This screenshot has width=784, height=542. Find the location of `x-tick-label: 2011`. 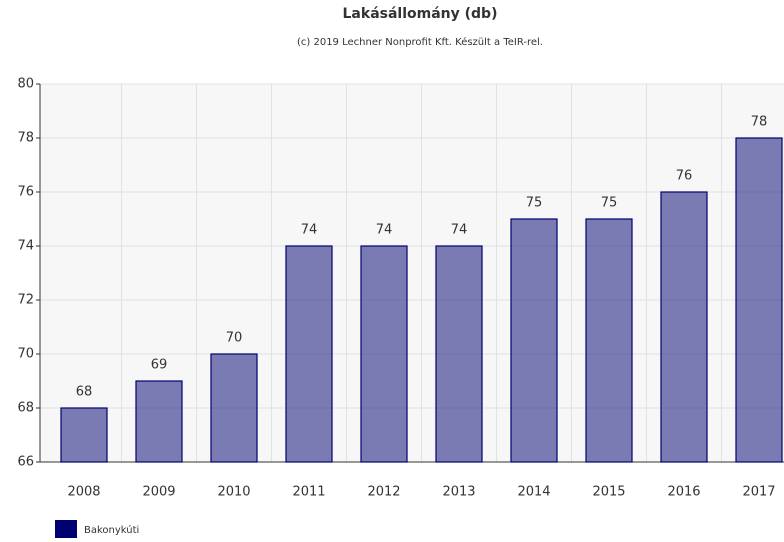

x-tick-label: 2011 is located at coordinates (308, 492).